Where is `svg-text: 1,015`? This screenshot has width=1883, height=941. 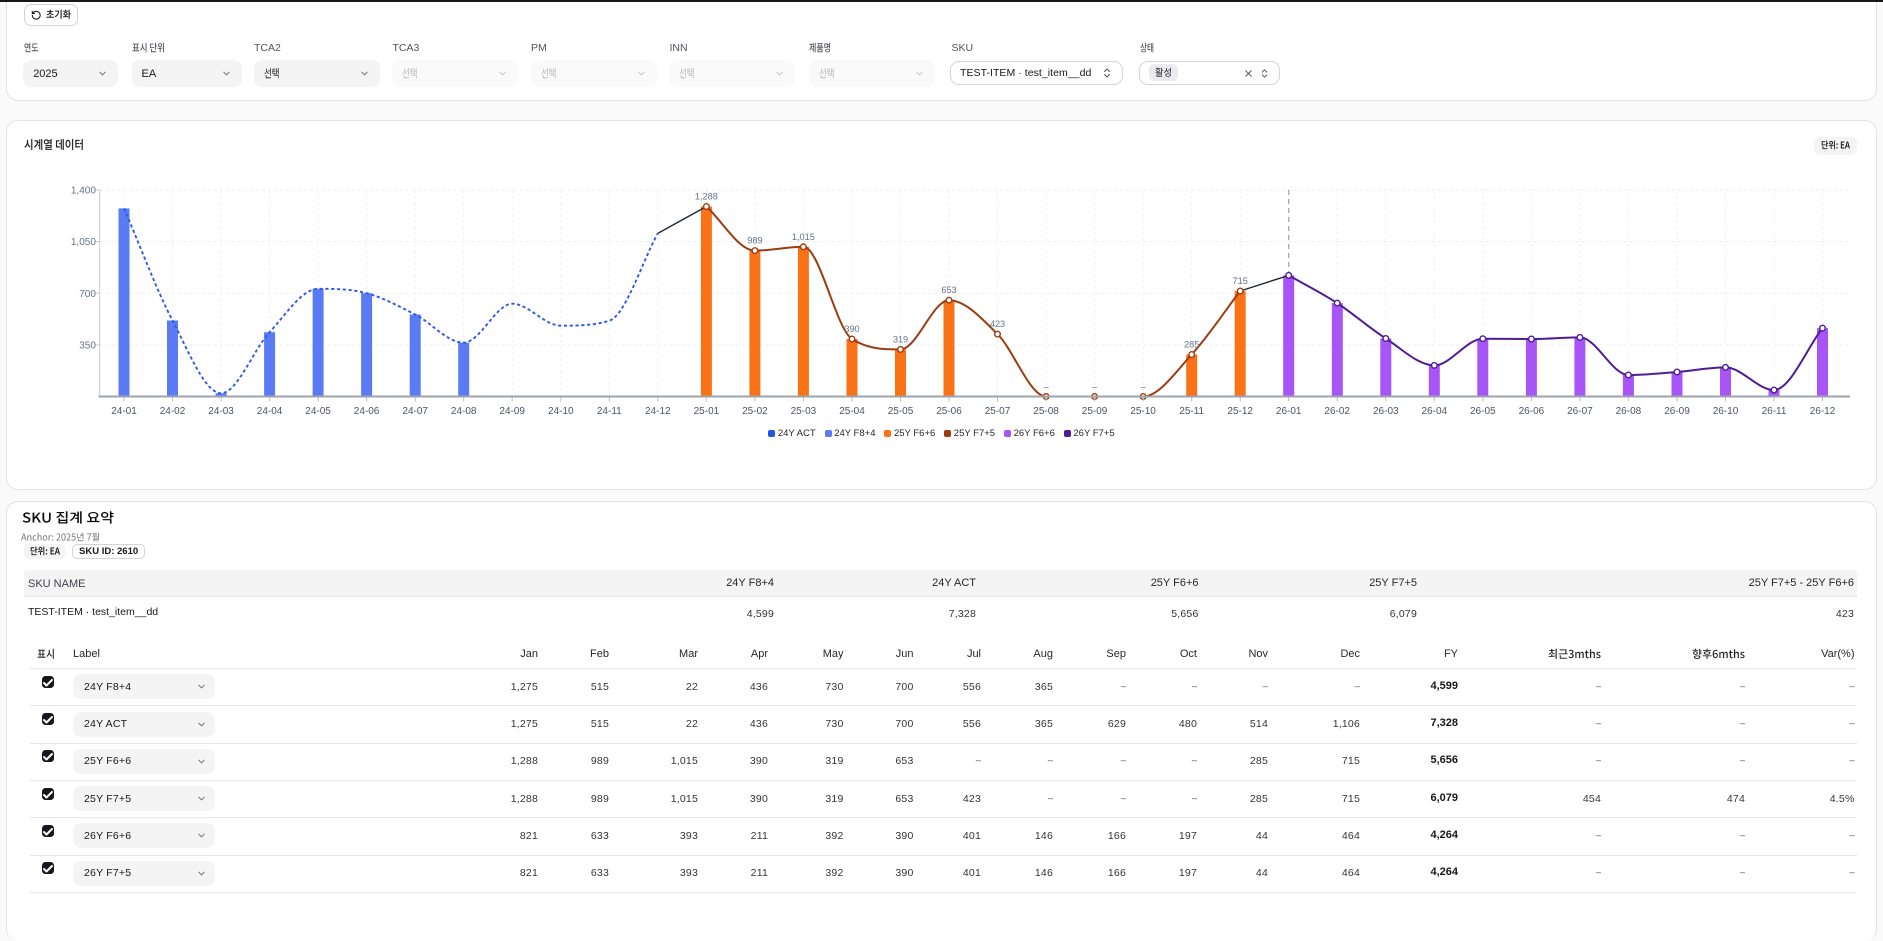
svg-text: 1,015 is located at coordinates (803, 237).